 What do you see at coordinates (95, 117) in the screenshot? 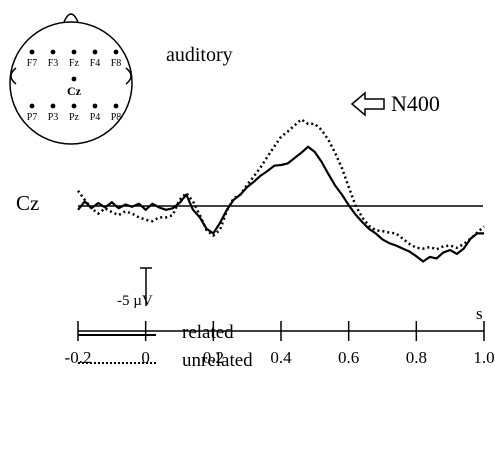
I see `electrode-label-p4: P4` at bounding box center [95, 117].